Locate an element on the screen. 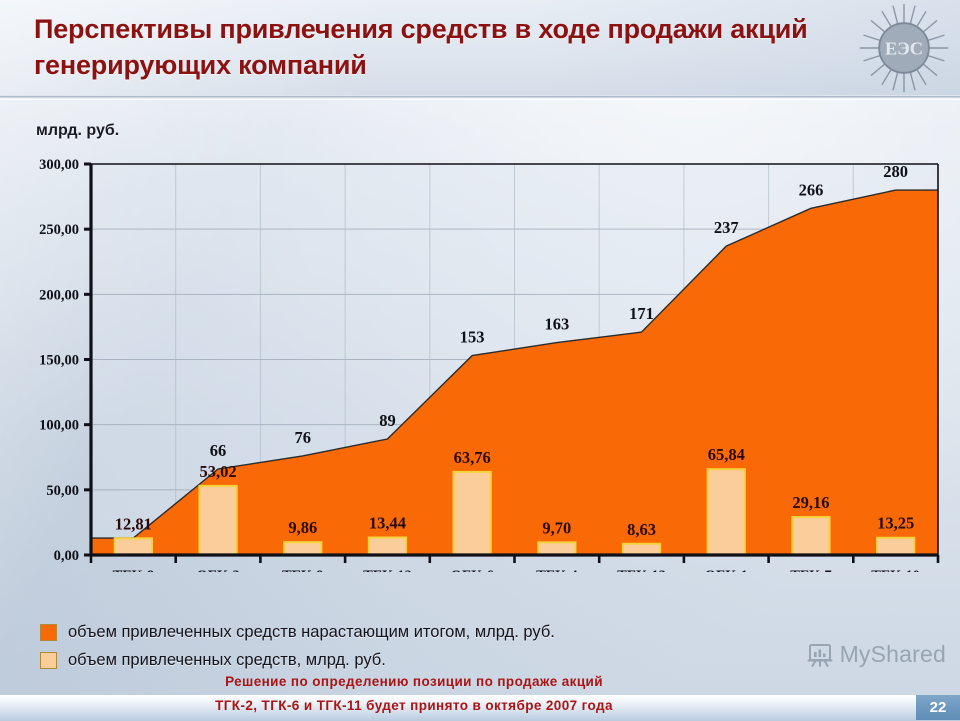 The height and width of the screenshot is (721, 960). bar-value-label: 63,76 is located at coordinates (472, 457).